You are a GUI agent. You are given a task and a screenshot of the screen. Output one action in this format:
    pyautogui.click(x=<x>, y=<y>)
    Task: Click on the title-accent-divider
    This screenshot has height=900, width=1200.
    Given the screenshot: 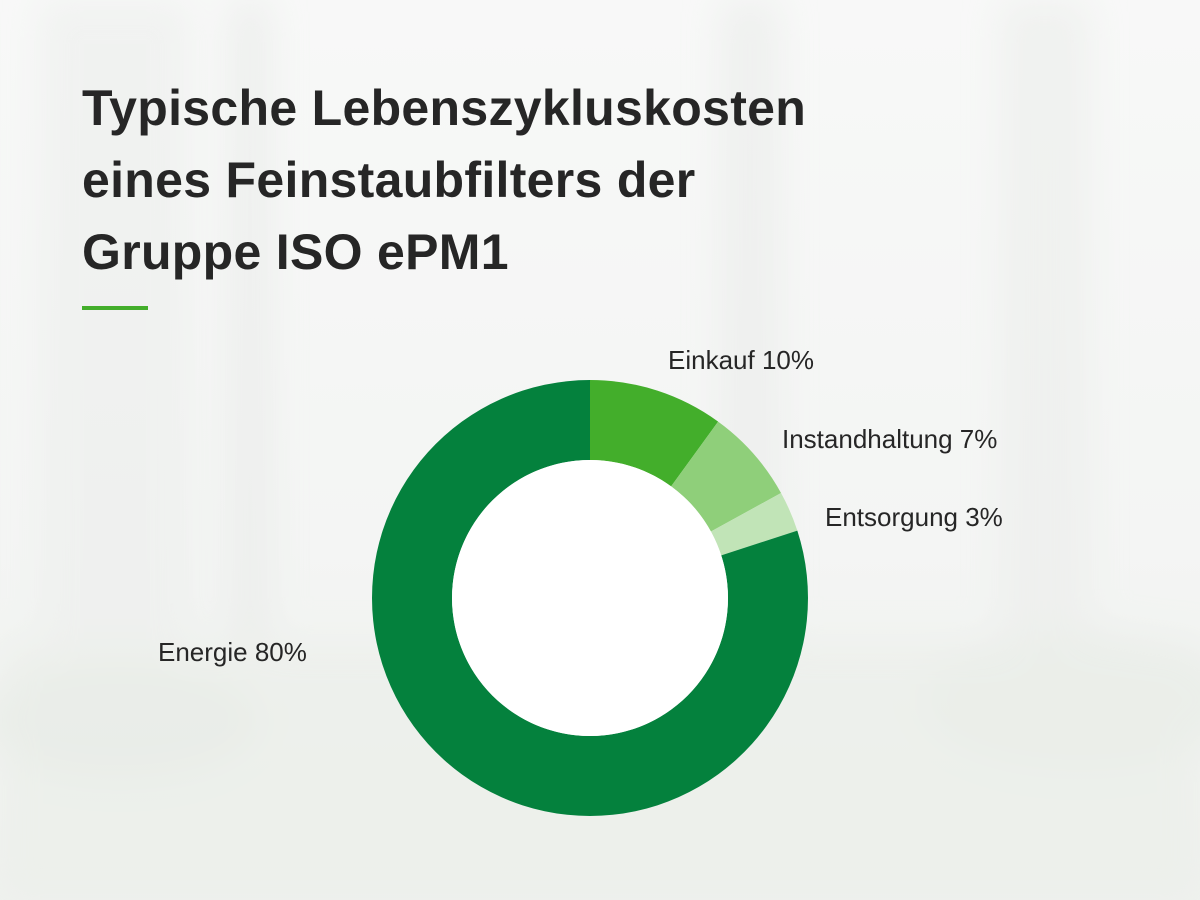 What is the action you would take?
    pyautogui.click(x=115, y=308)
    